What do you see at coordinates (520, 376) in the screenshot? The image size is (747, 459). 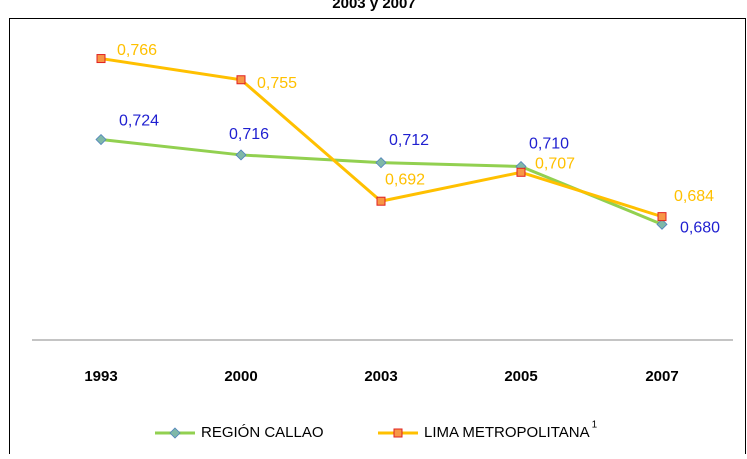 I see `x-tick-label: 2005` at bounding box center [520, 376].